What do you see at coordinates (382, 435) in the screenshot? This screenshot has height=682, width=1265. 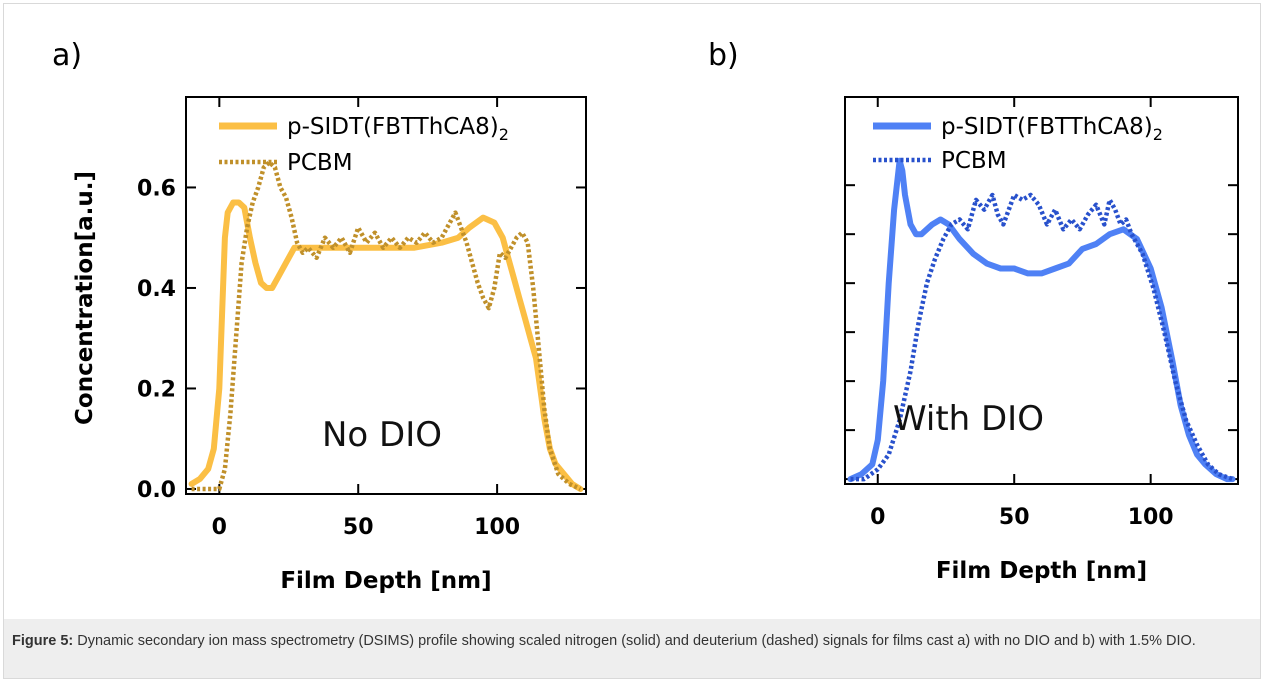 I see `panel-annotation: No DIO` at bounding box center [382, 435].